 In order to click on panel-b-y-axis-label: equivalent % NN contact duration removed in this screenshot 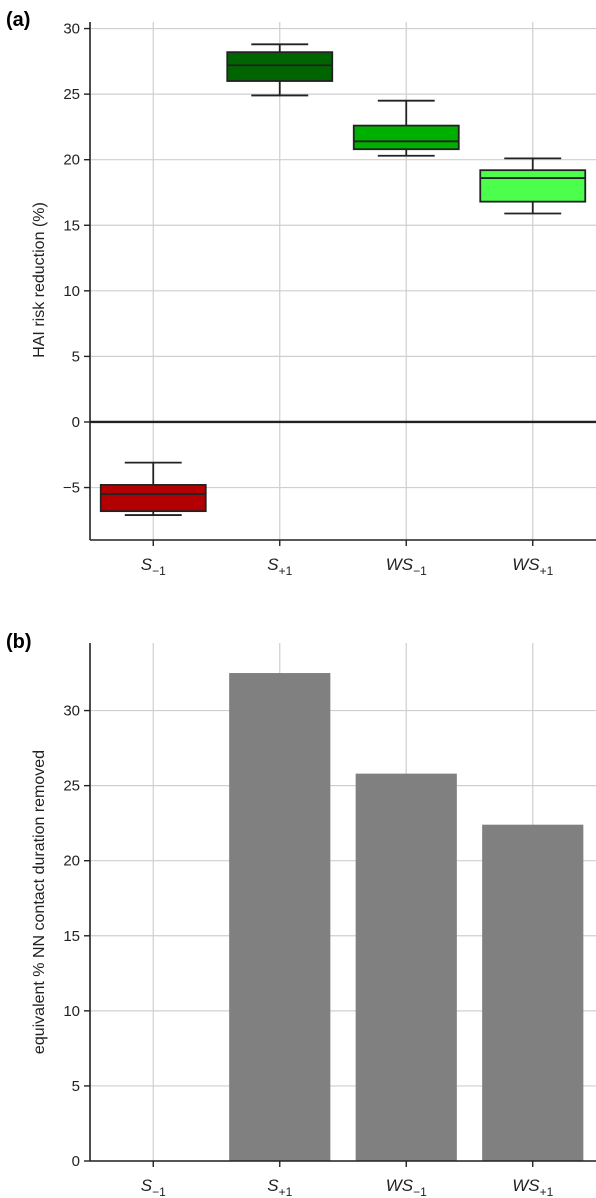, I will do `click(39, 902)`.